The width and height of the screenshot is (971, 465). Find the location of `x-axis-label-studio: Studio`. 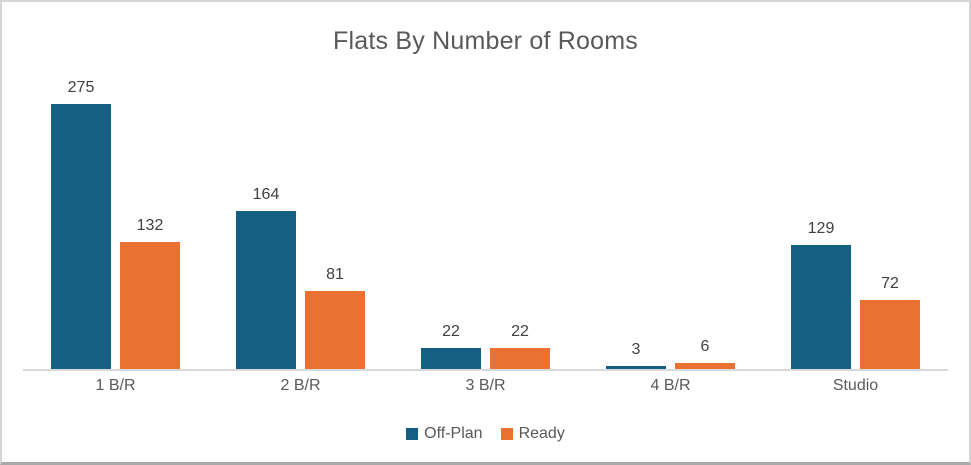

x-axis-label-studio: Studio is located at coordinates (855, 385).